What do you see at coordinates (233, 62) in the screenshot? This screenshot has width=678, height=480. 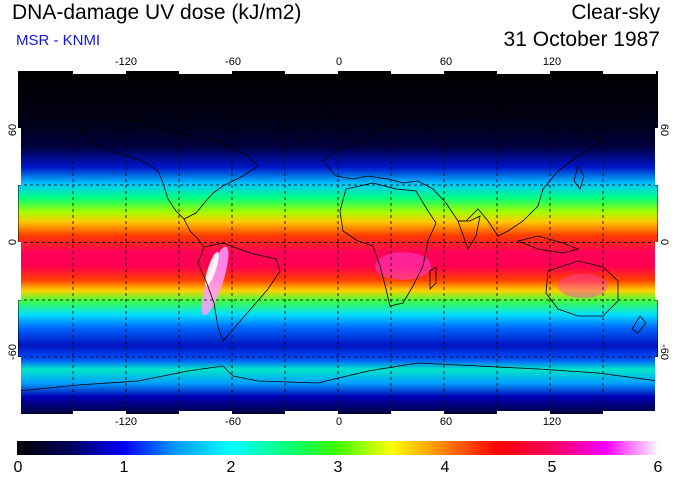 I see `lon-label-top: -60` at bounding box center [233, 62].